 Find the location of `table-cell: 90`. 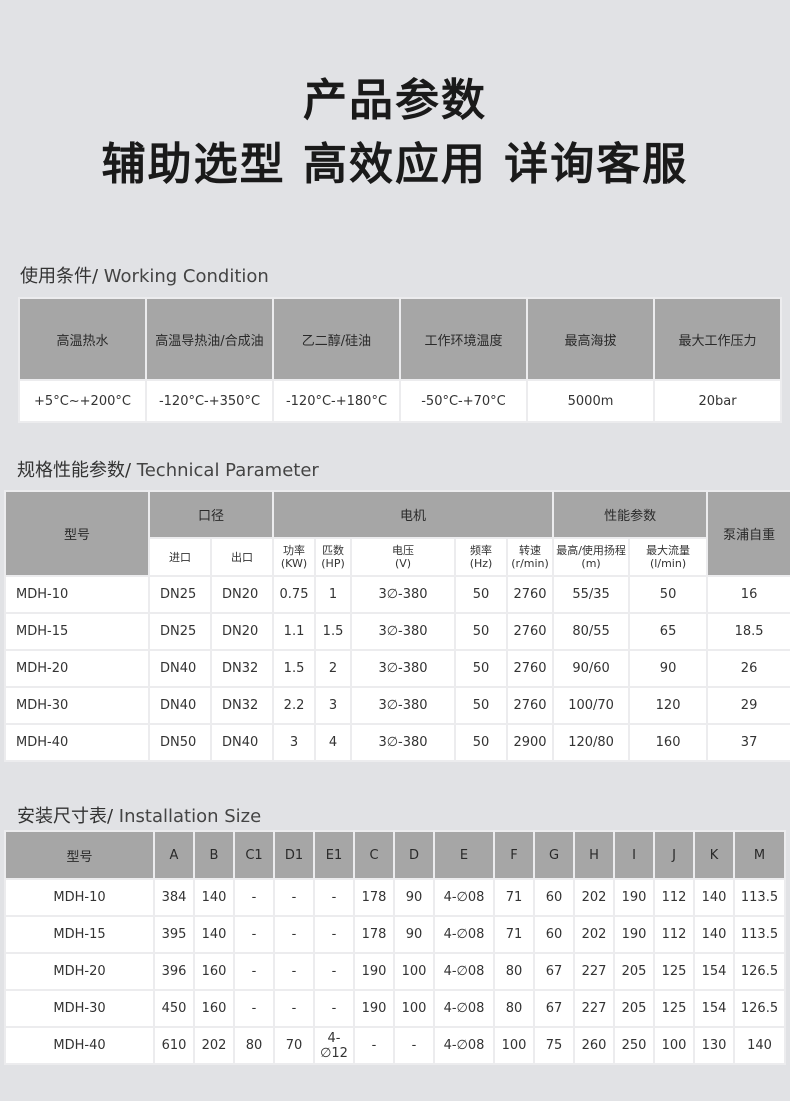

table-cell: 90 is located at coordinates (414, 897).